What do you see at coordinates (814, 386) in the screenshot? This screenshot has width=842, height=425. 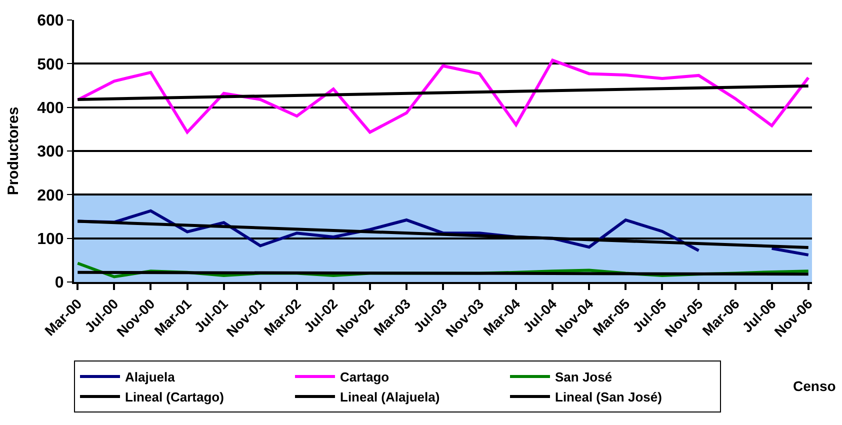 I see `text: Censo` at bounding box center [814, 386].